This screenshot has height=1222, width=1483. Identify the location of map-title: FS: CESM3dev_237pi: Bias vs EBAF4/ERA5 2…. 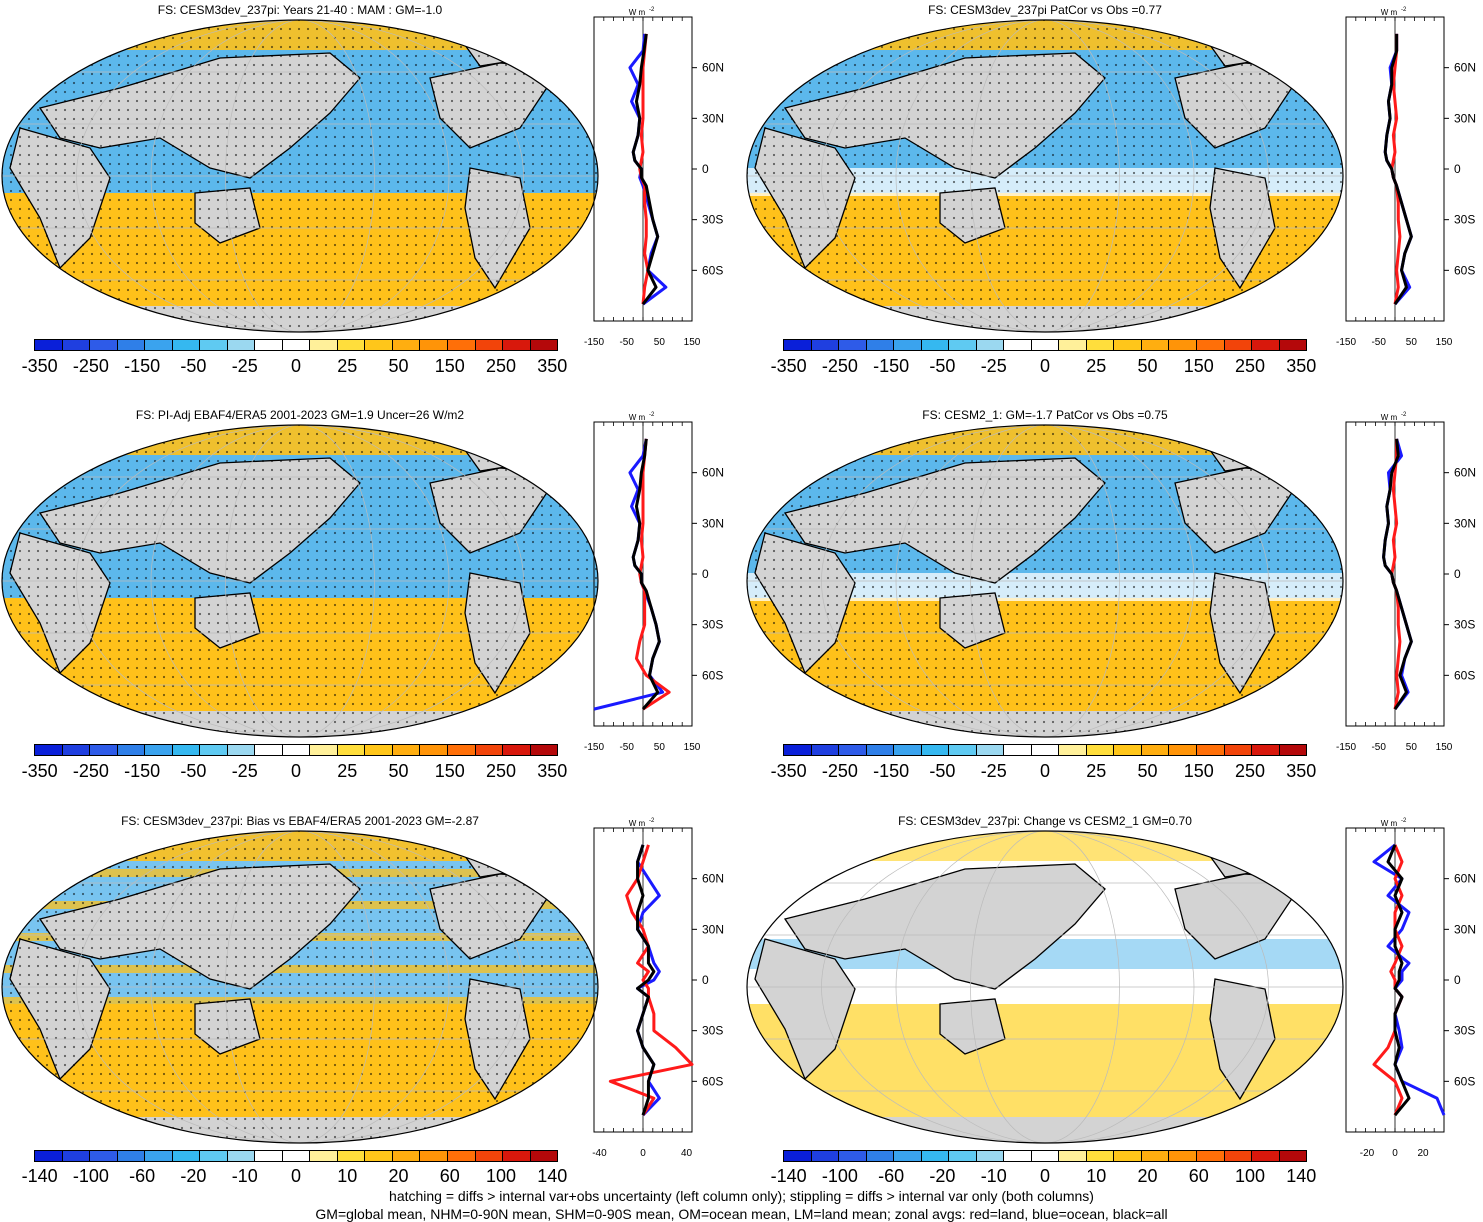
(300, 821).